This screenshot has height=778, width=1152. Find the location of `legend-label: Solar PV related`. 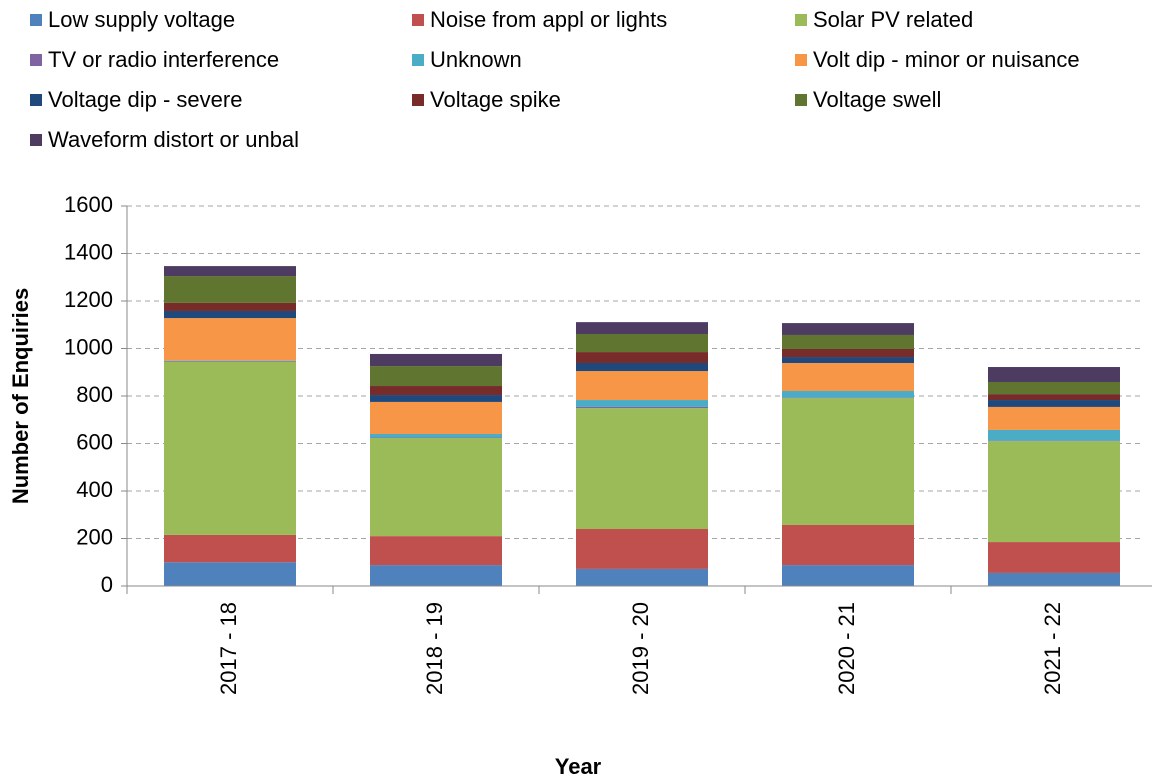

legend-label: Solar PV related is located at coordinates (893, 19).